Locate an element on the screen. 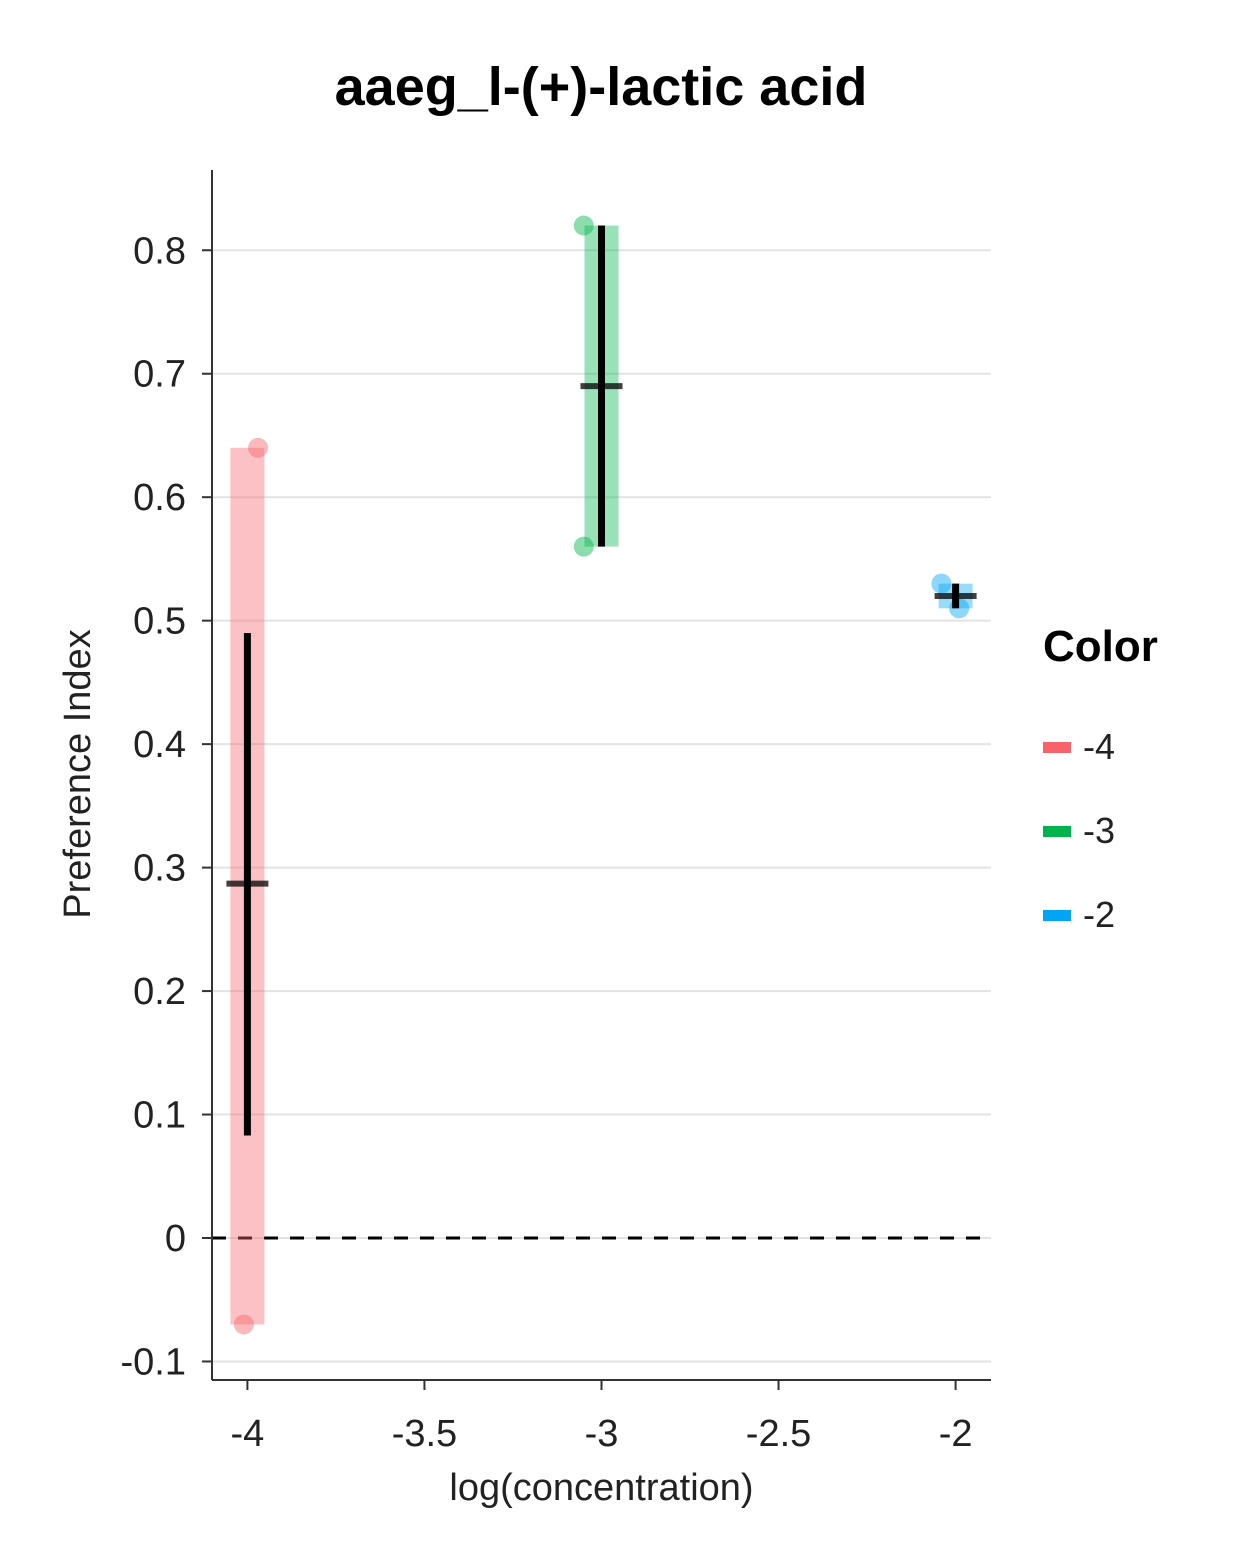  chart-title: aaeg_l-(+)-lactic acid is located at coordinates (601, 87).